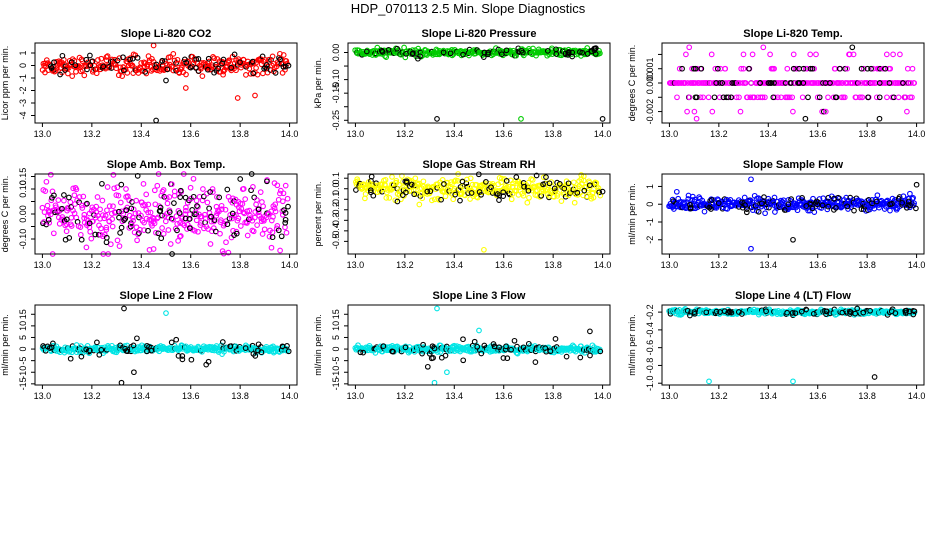 This screenshot has height=540, width=936. What do you see at coordinates (478, 165) in the screenshot?
I see `panel-5-title: Slope Gas Stream RH` at bounding box center [478, 165].